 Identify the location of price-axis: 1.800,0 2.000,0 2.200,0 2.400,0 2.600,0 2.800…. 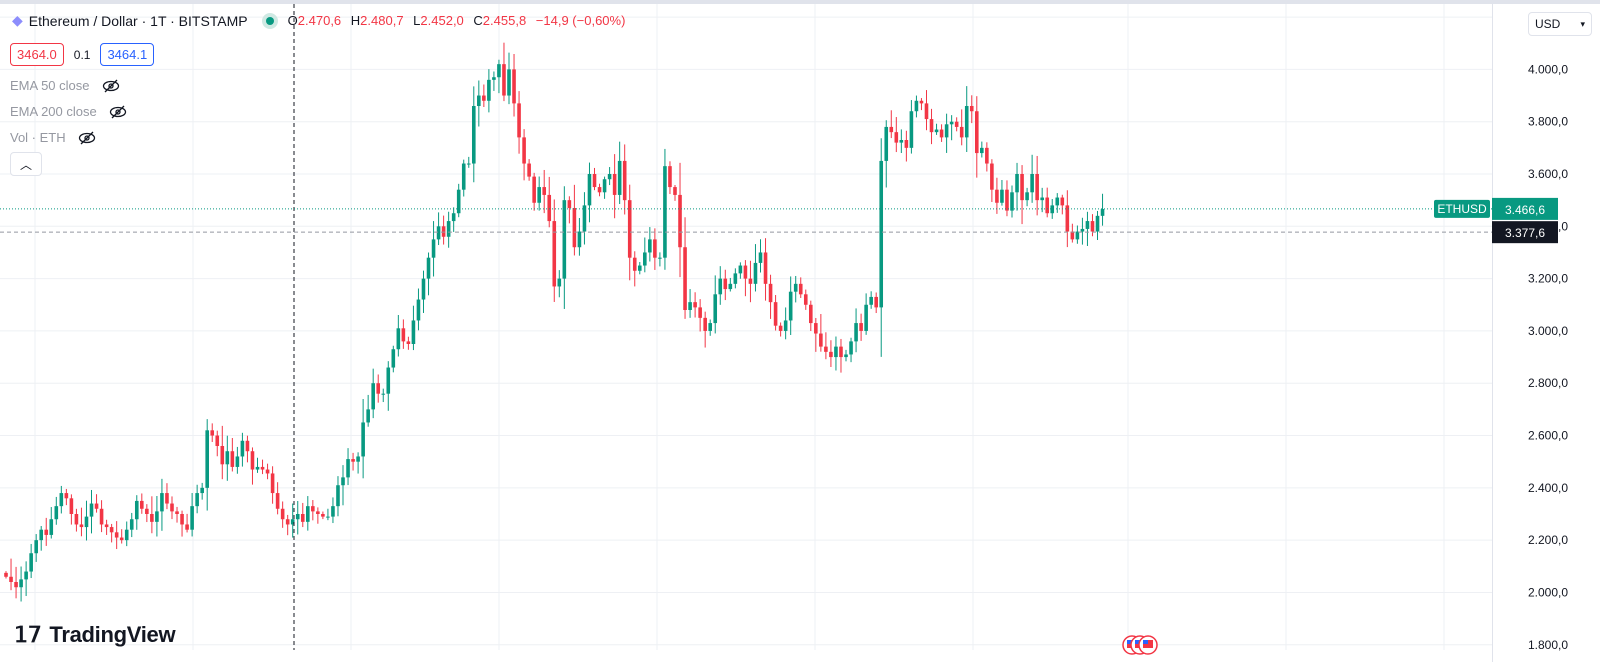
(1530, 333).